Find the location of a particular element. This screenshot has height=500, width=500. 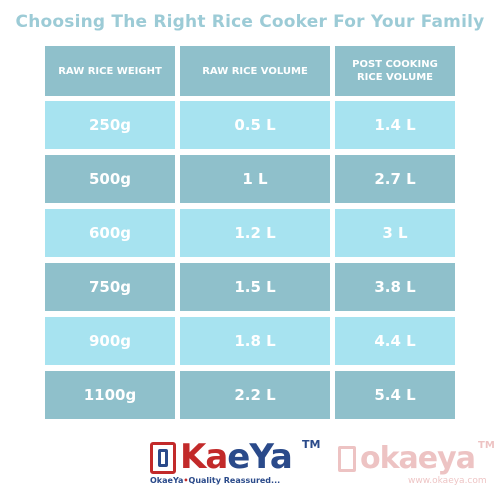

logo-trademark: TM is located at coordinates (311, 444).